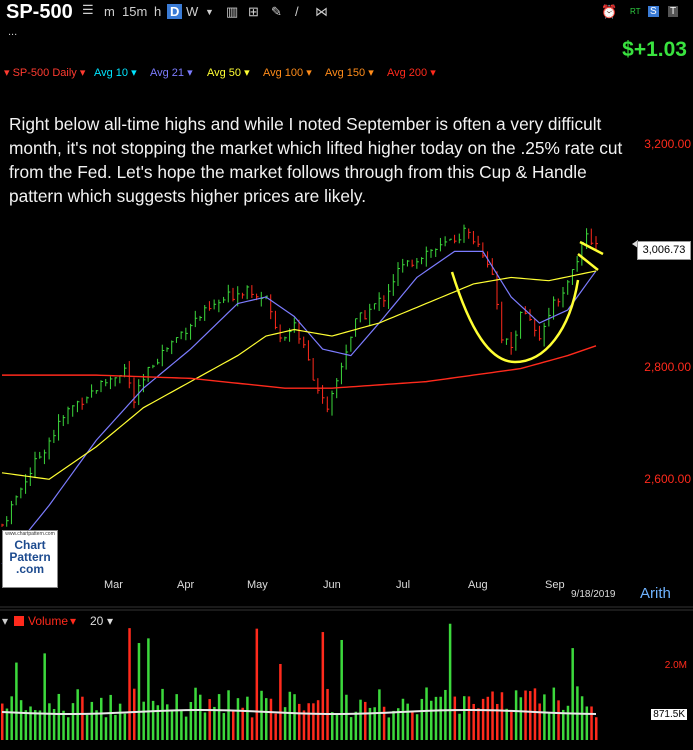  Describe the element at coordinates (48, 621) in the screenshot. I see `volume-label: Volume` at that location.